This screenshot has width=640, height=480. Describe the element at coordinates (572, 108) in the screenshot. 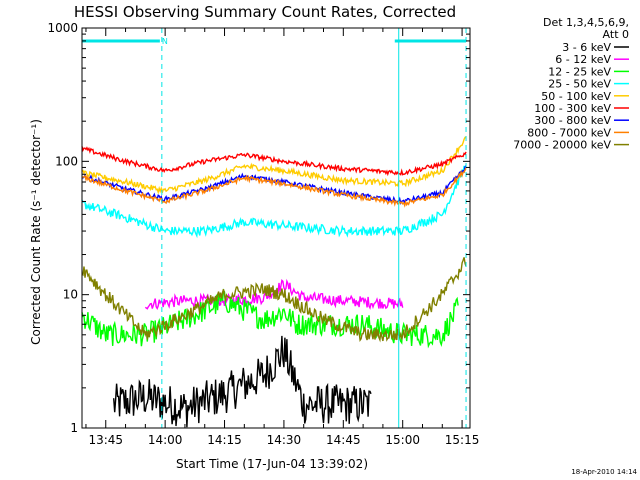

I see `legend-entry: 100 - 300 keV` at that location.